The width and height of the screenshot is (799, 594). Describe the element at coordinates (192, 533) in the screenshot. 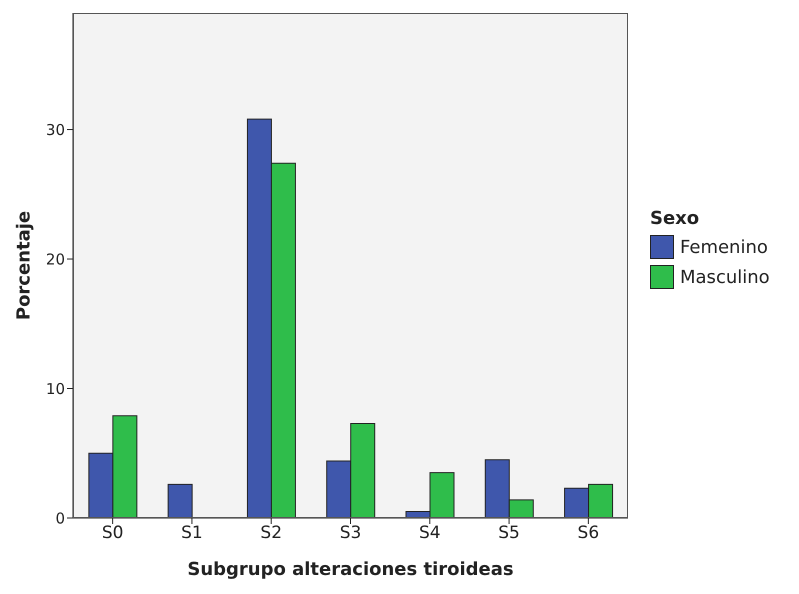

I see `x-tick-label: S1` at that location.